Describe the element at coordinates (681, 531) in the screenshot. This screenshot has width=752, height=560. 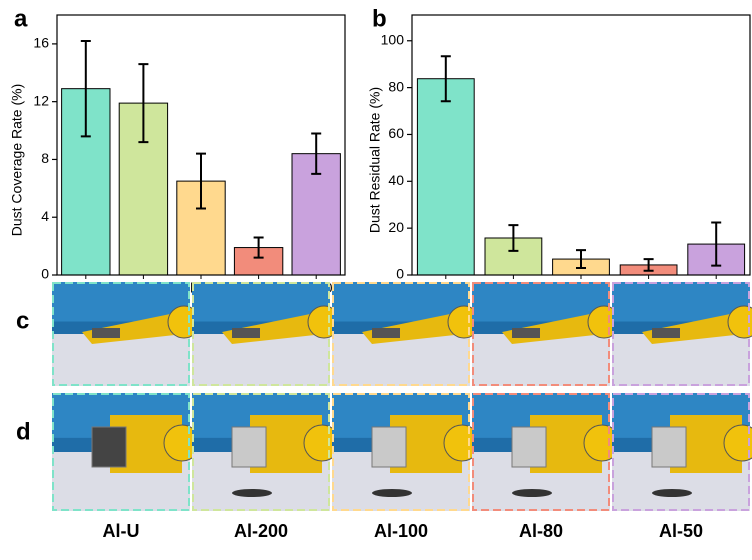
I see `column-label: Al-50` at that location.